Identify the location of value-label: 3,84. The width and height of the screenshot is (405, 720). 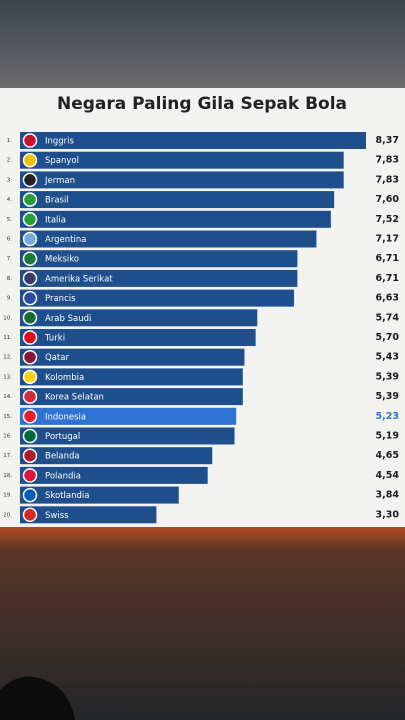
(388, 495).